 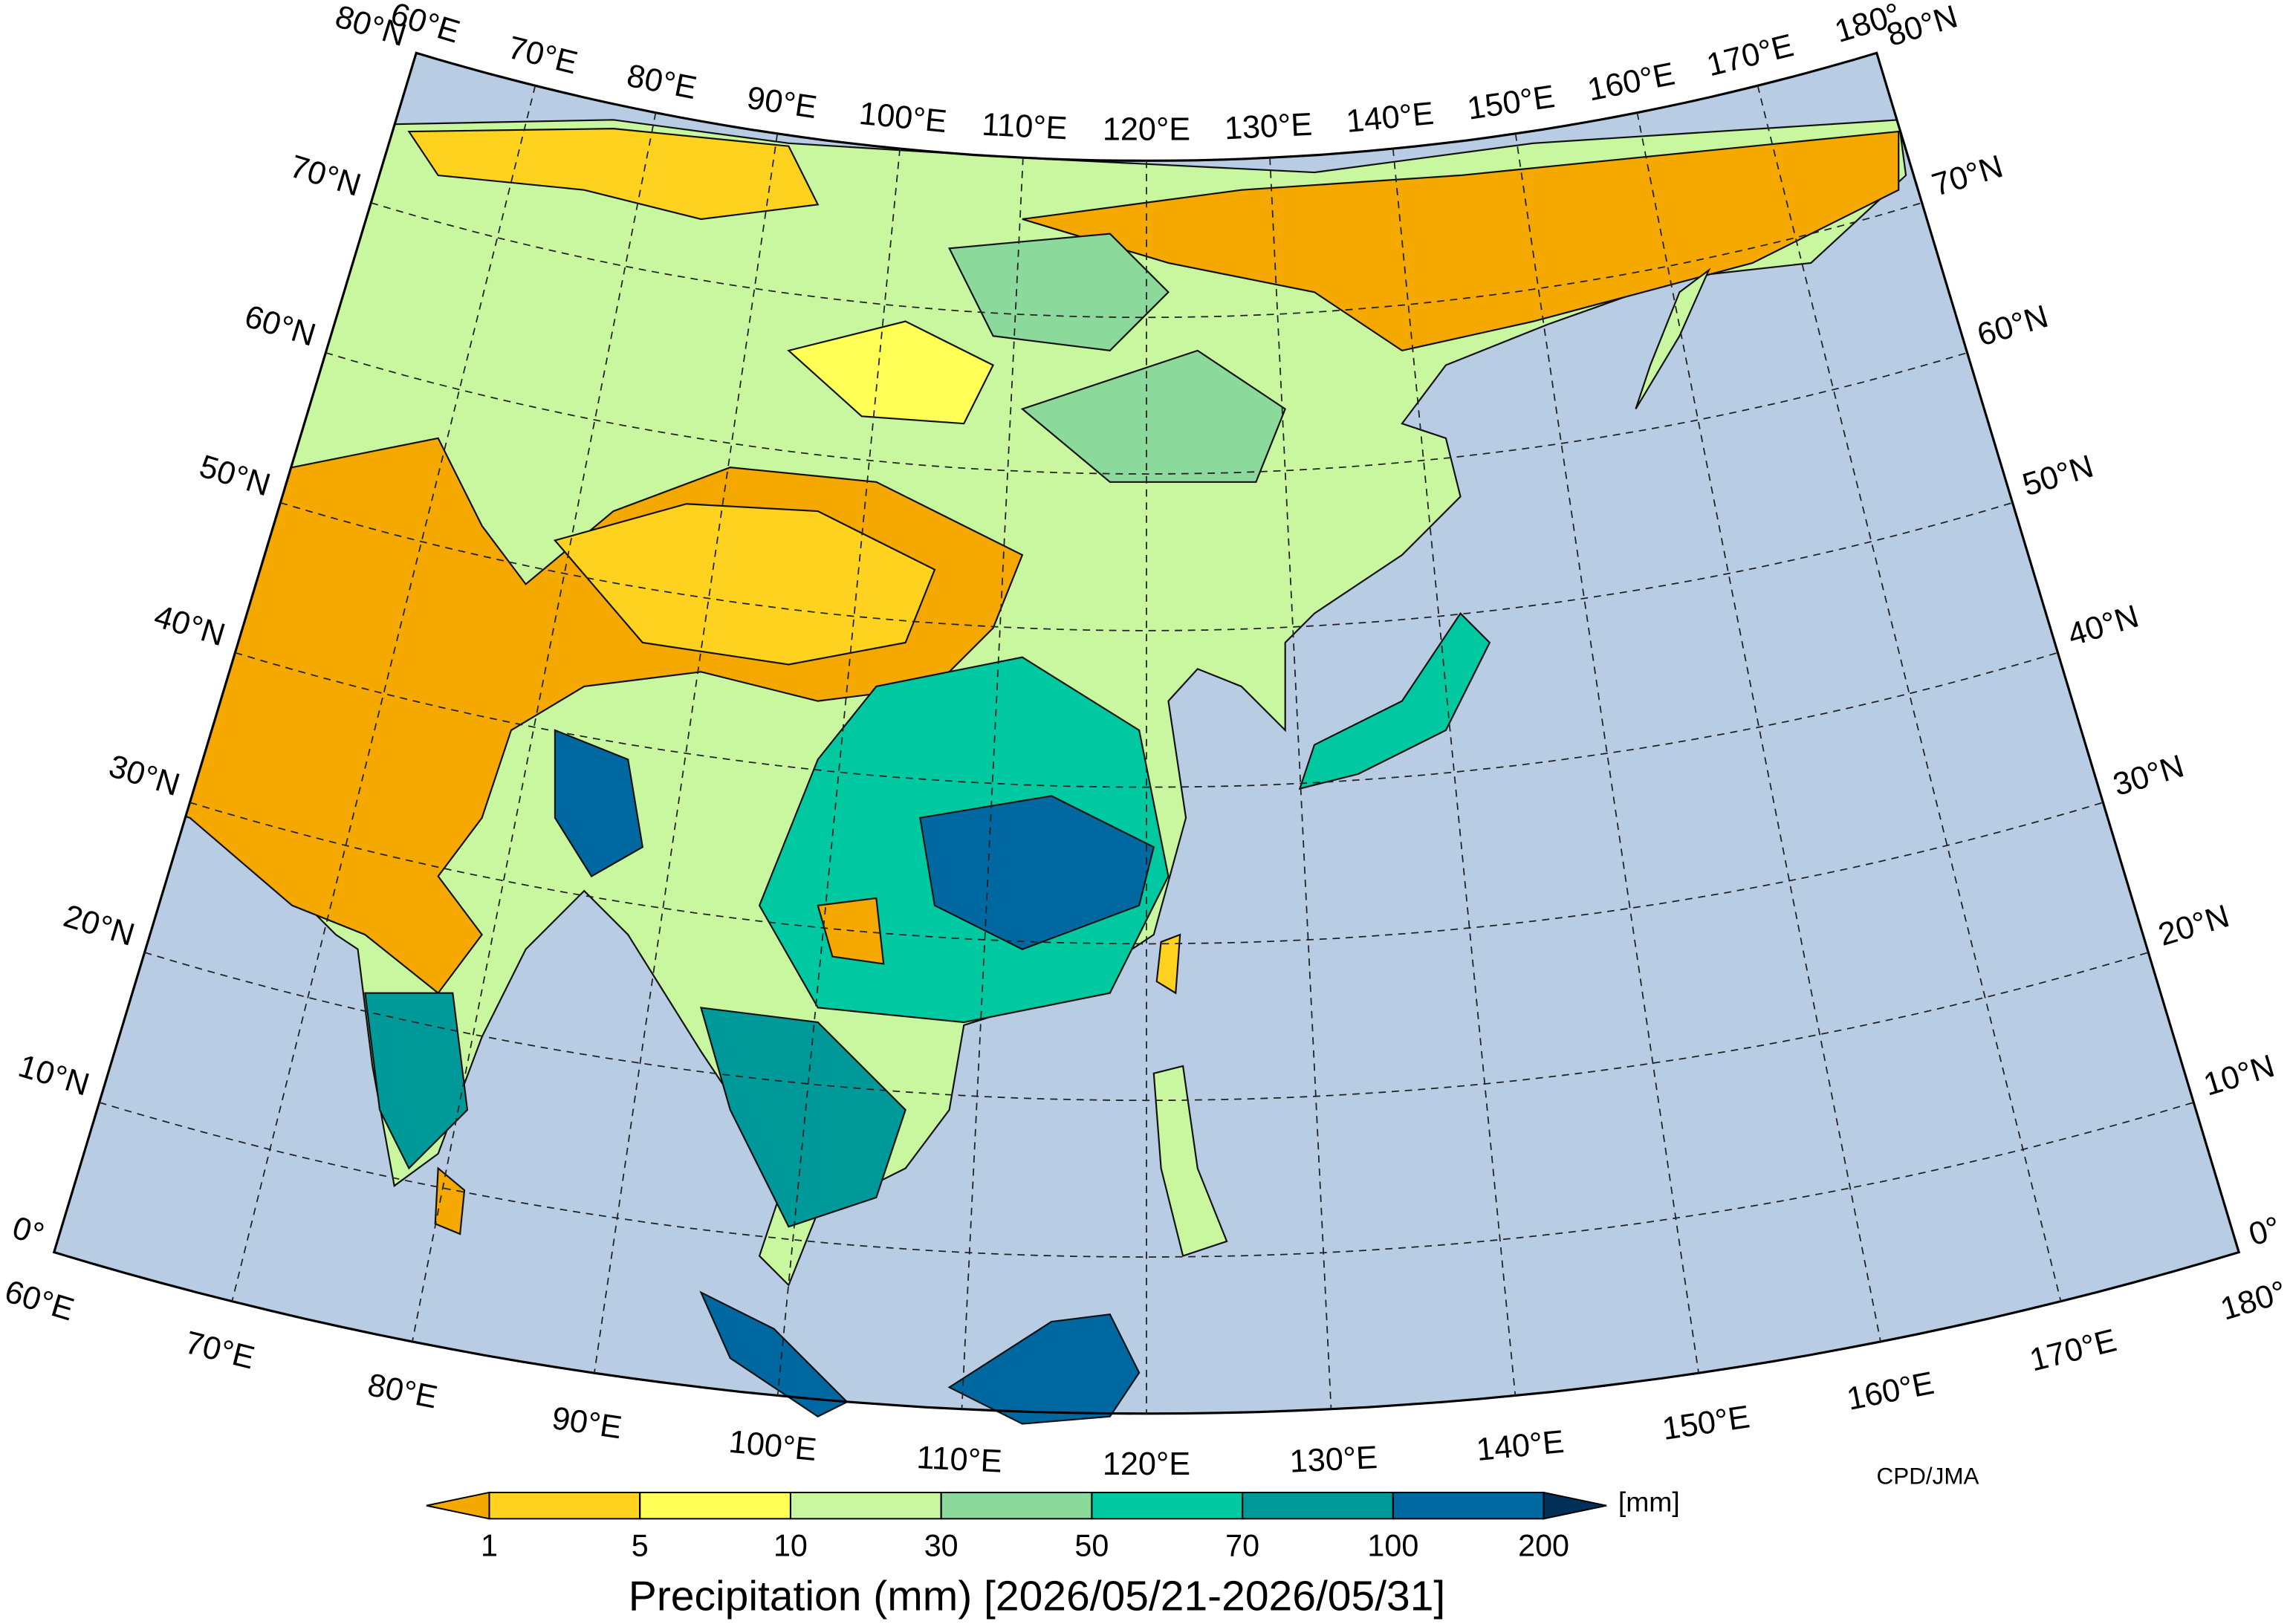 I want to click on colorbar-extend-high, so click(x=1575, y=1505).